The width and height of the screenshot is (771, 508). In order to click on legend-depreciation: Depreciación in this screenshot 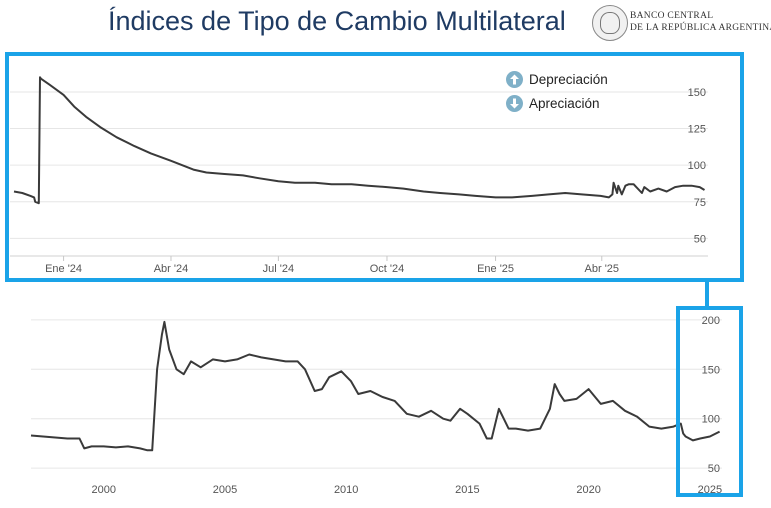, I will do `click(557, 79)`.